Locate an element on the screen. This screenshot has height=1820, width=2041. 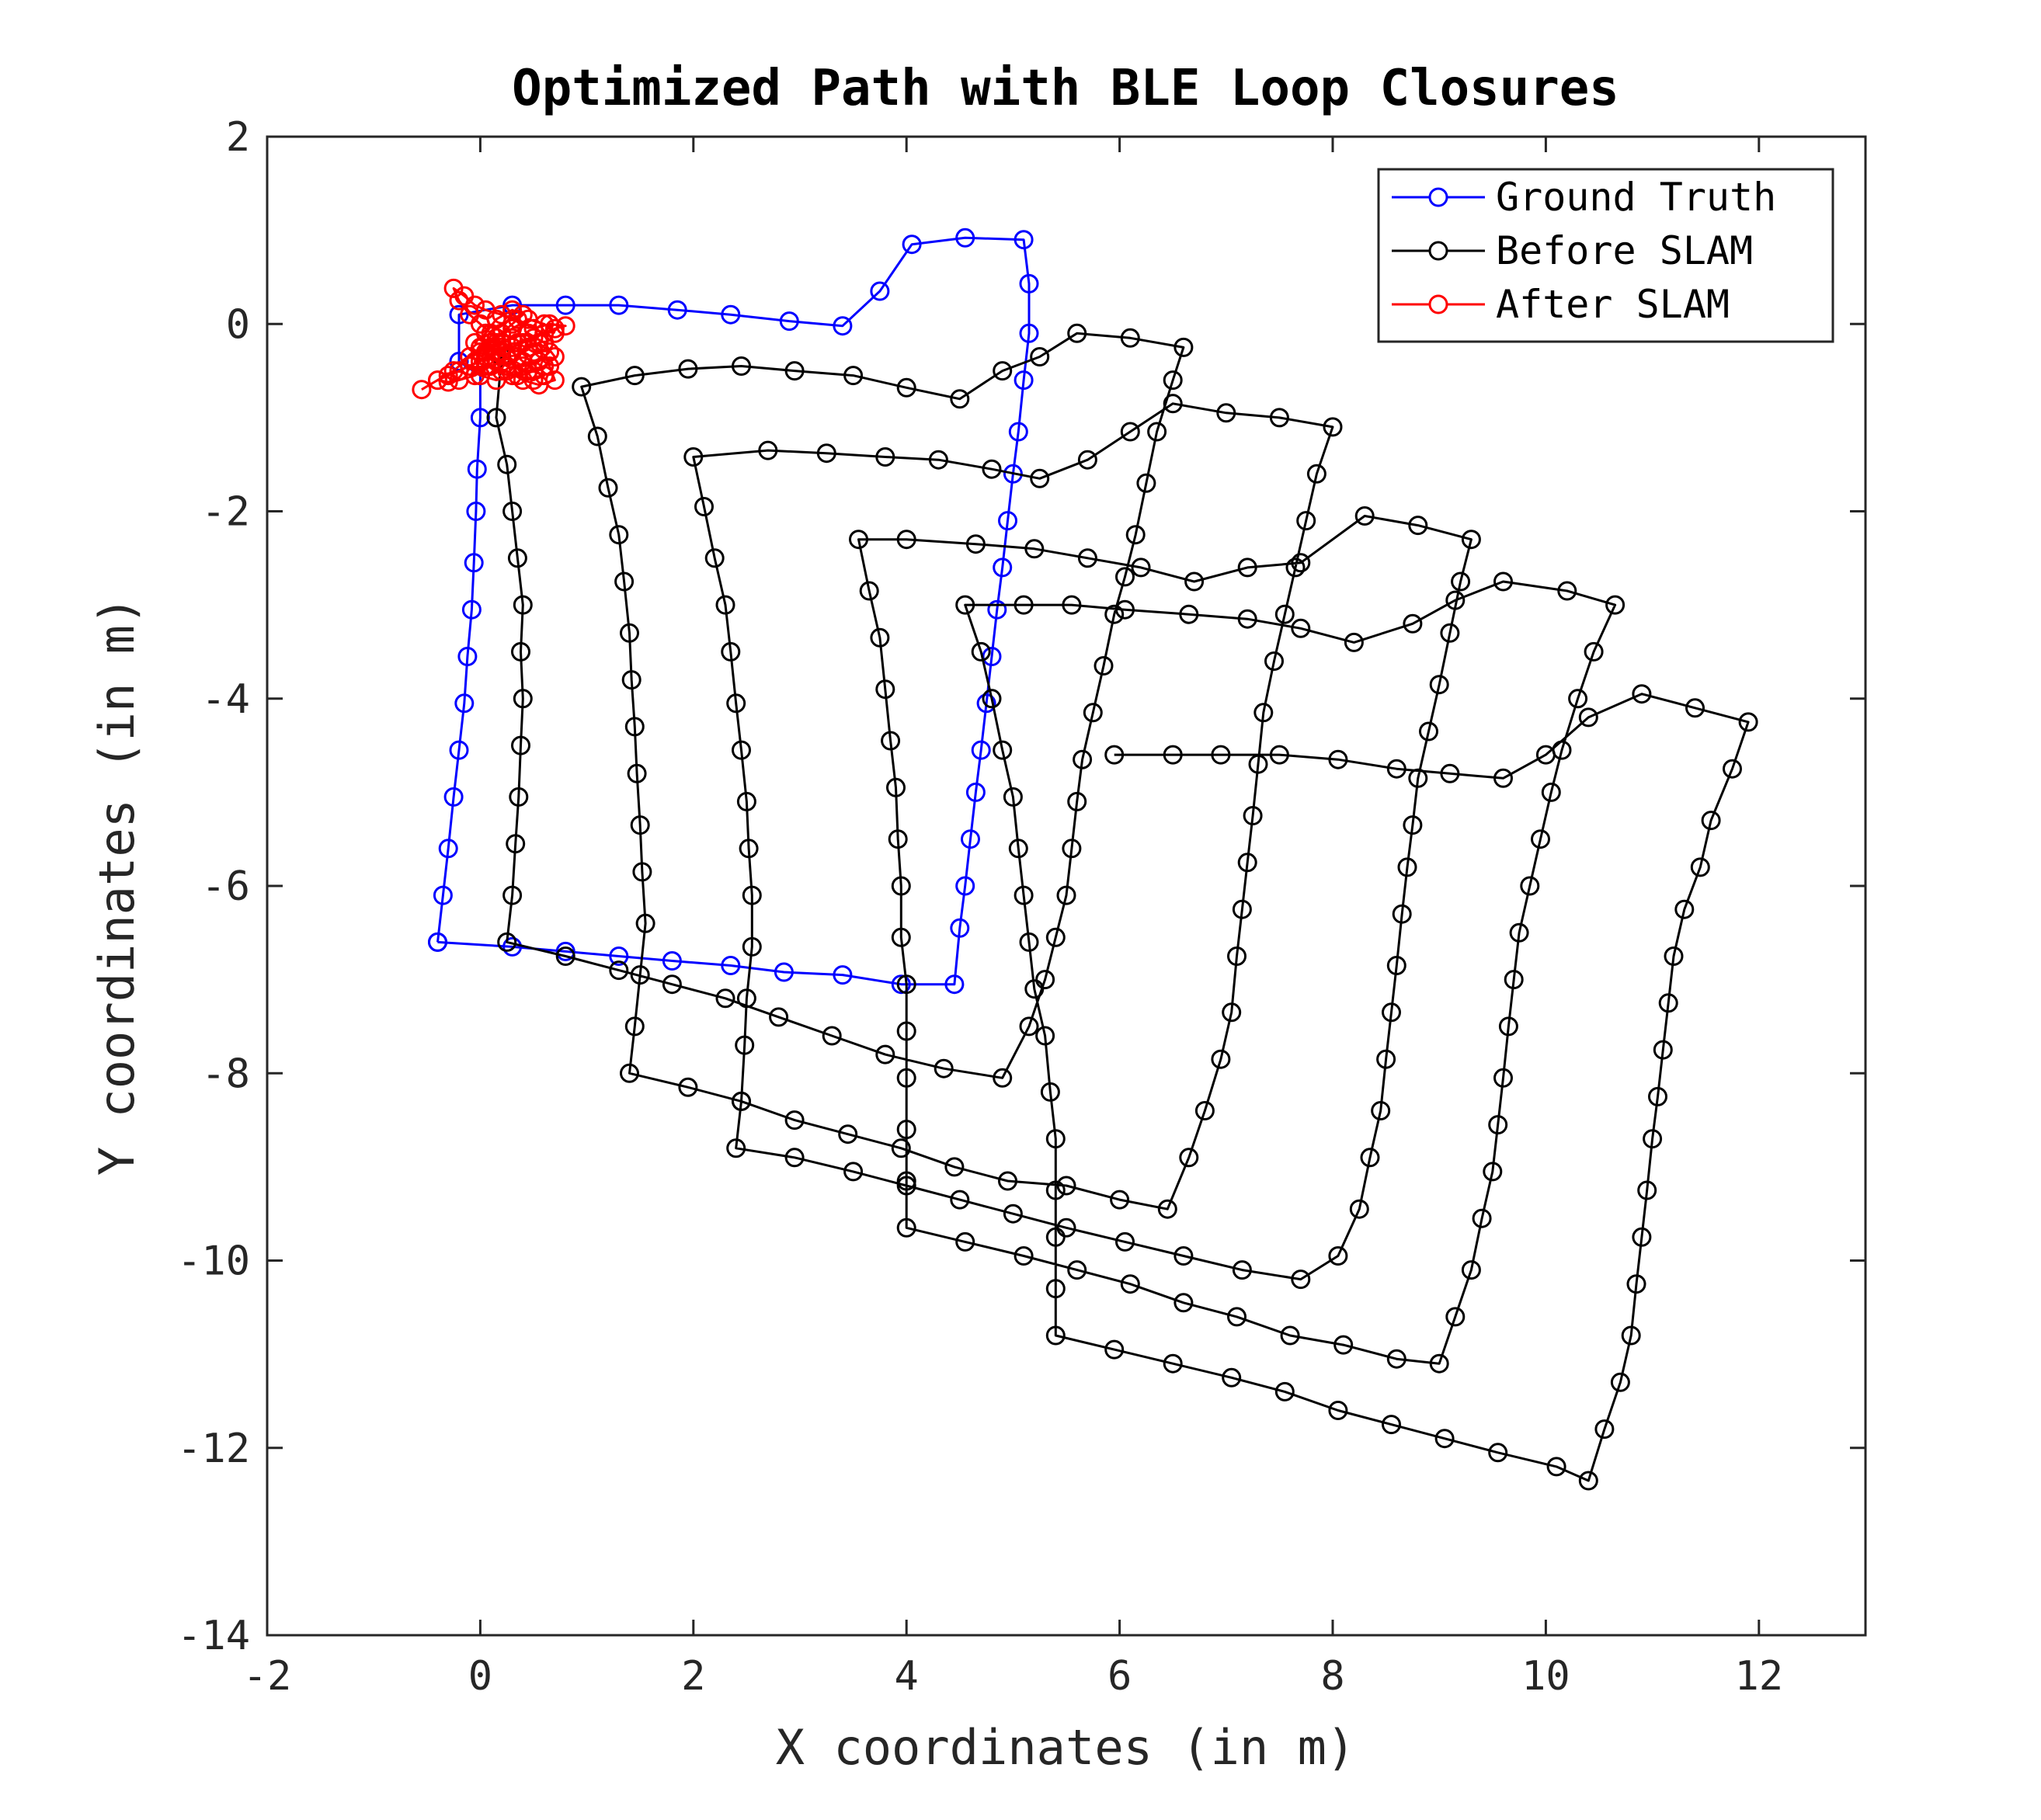
legend-marker-ground-truth is located at coordinates (1438, 197).